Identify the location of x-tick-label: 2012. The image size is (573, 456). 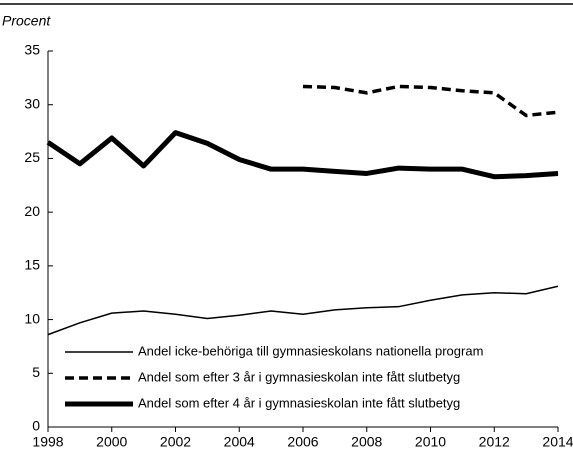
(494, 442).